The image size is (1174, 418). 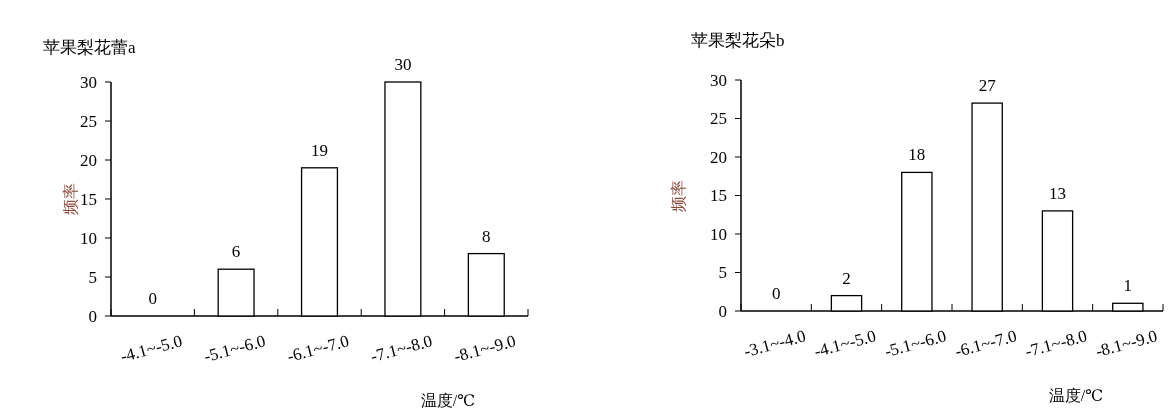 I want to click on x-tick-label: -3.1~-4.0, so click(x=774, y=344).